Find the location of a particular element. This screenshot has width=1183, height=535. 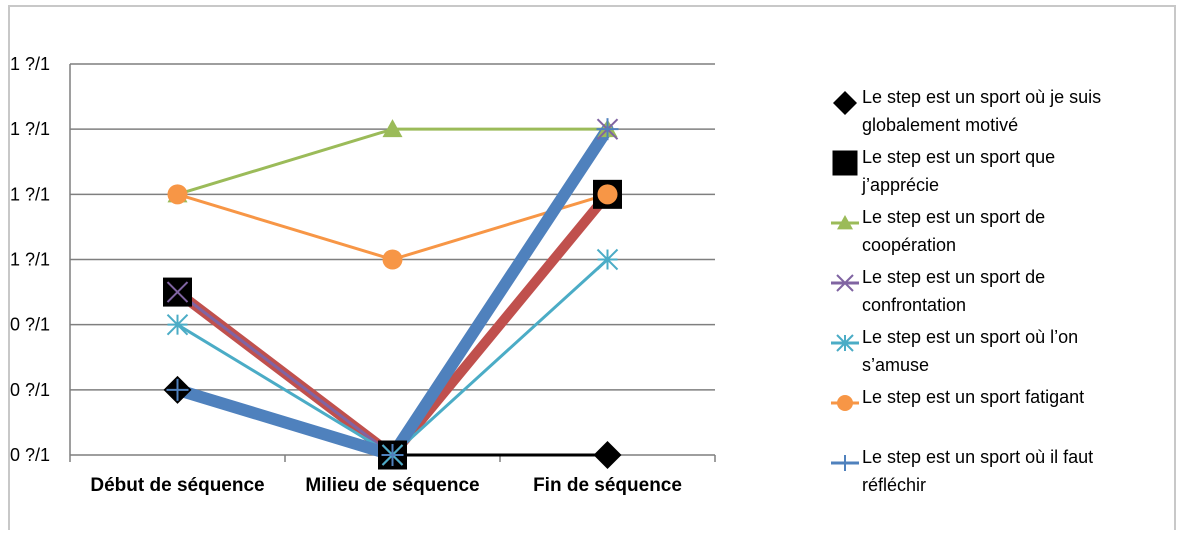

legend-label: Le step est un sport où l’on s’amuse is located at coordinates (970, 351).